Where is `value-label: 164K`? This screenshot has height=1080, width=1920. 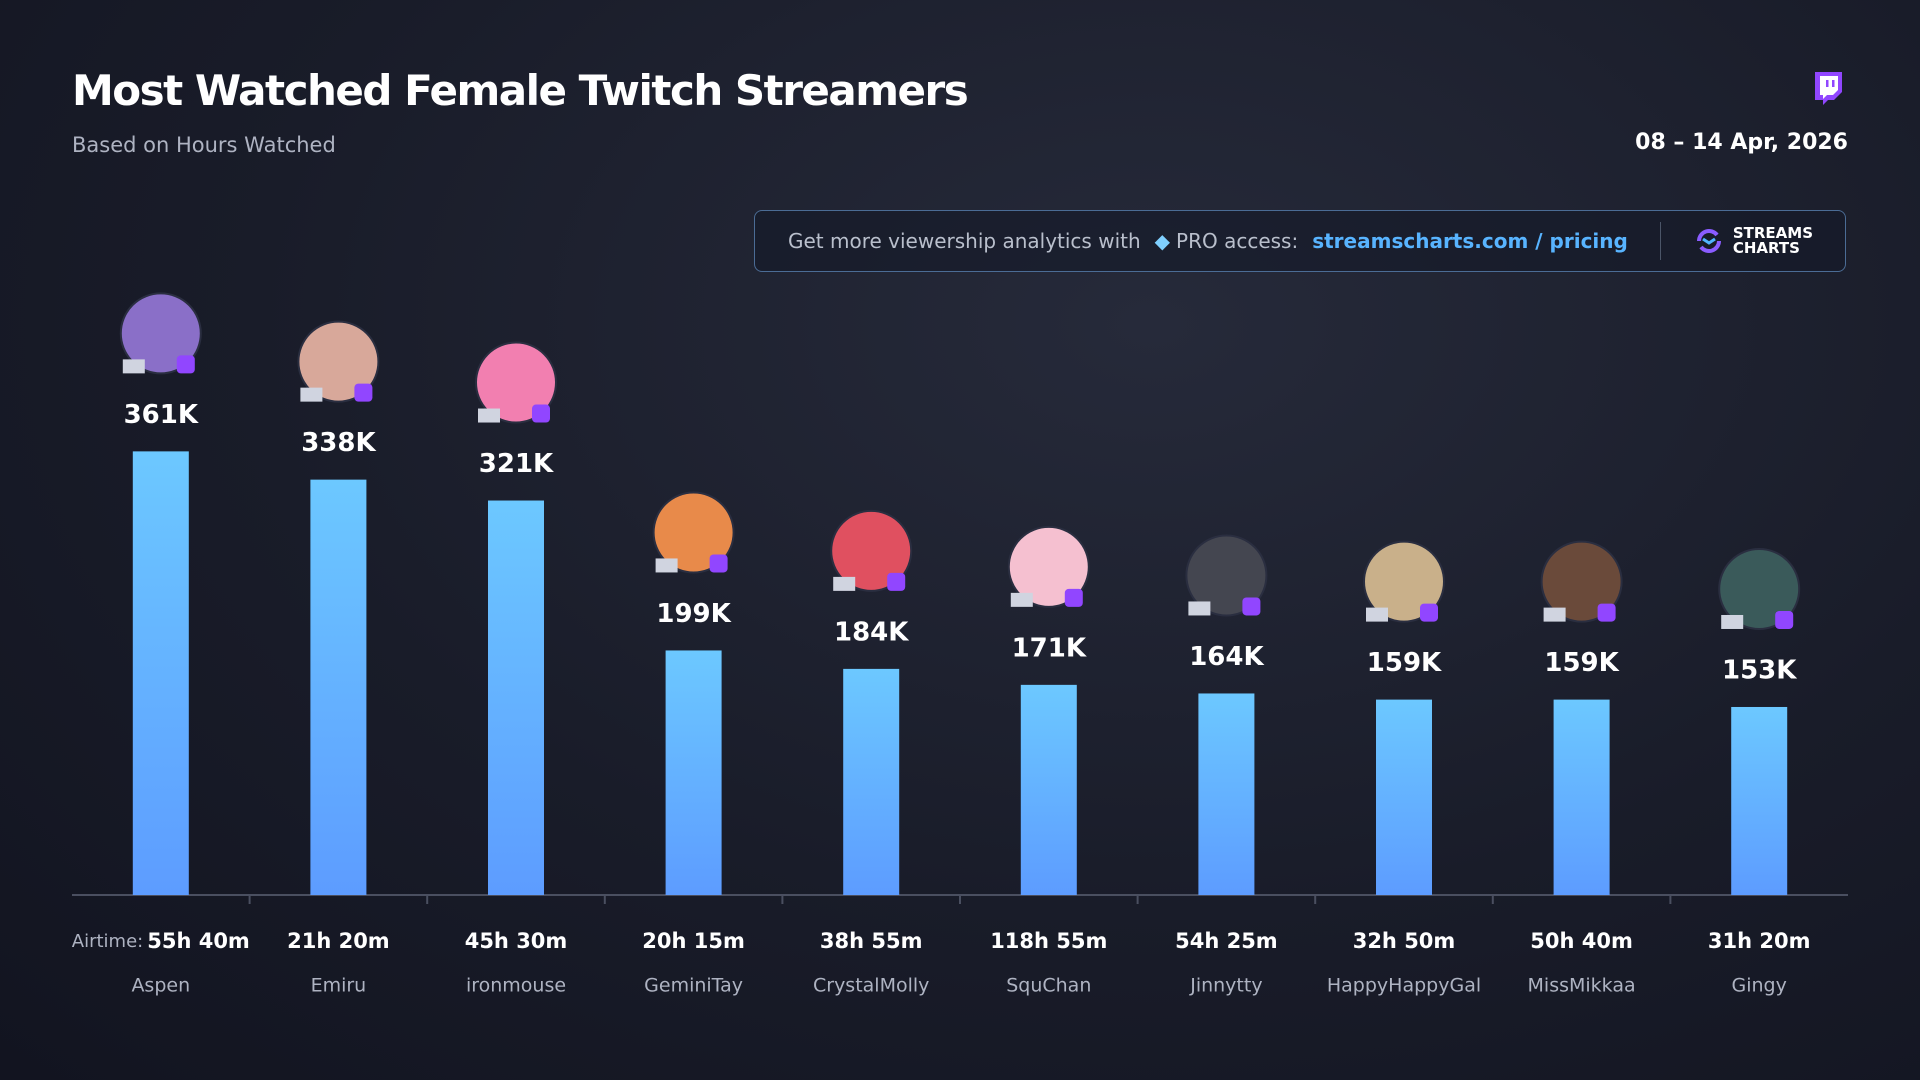 value-label: 164K is located at coordinates (1226, 657).